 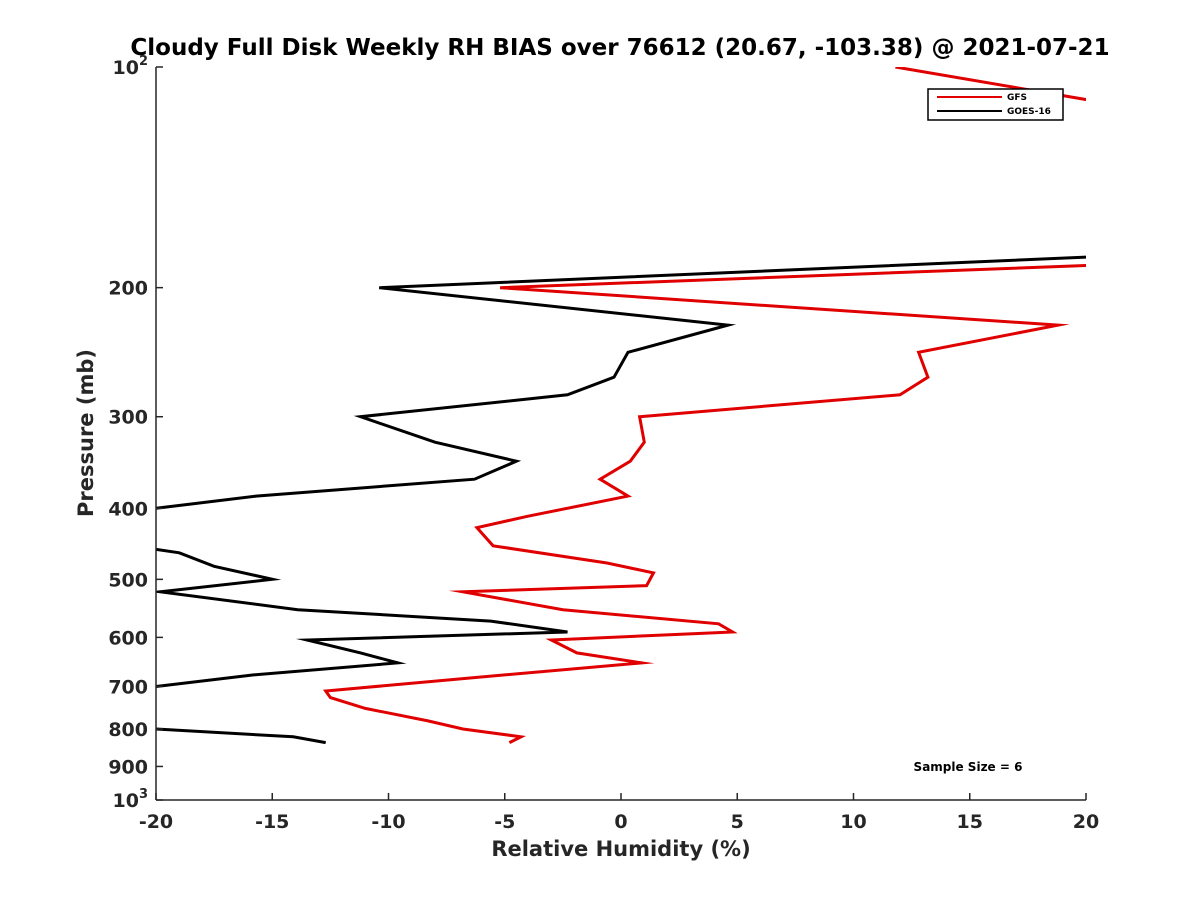 I want to click on legend: GFS GOES-16, so click(x=995, y=104).